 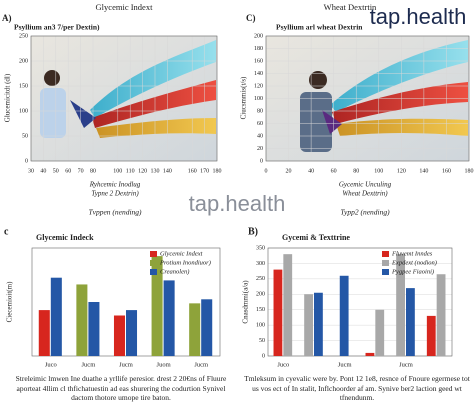 I want to click on y-tick-label: 40, so click(x=260, y=136).